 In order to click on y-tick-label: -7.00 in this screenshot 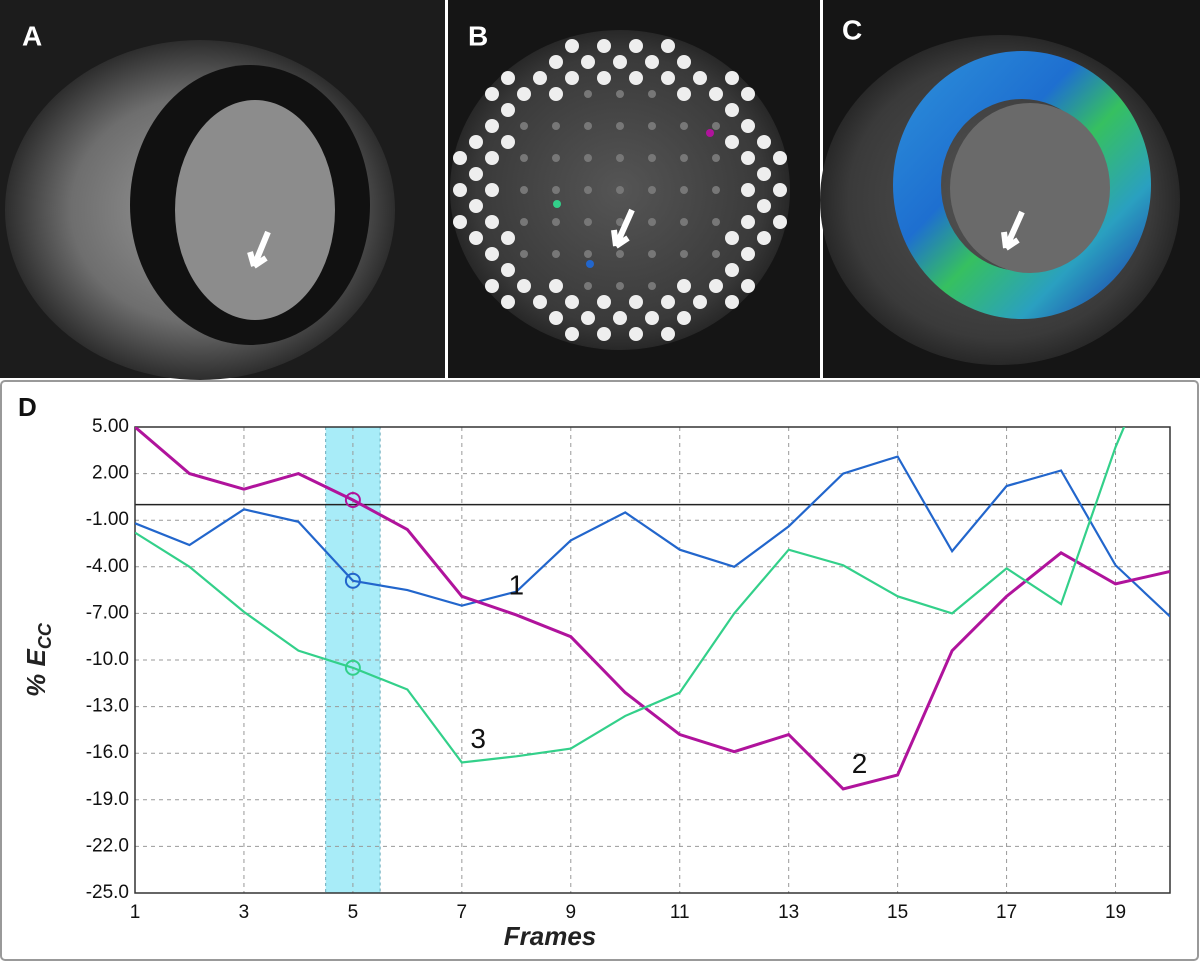, I will do `click(107, 612)`.